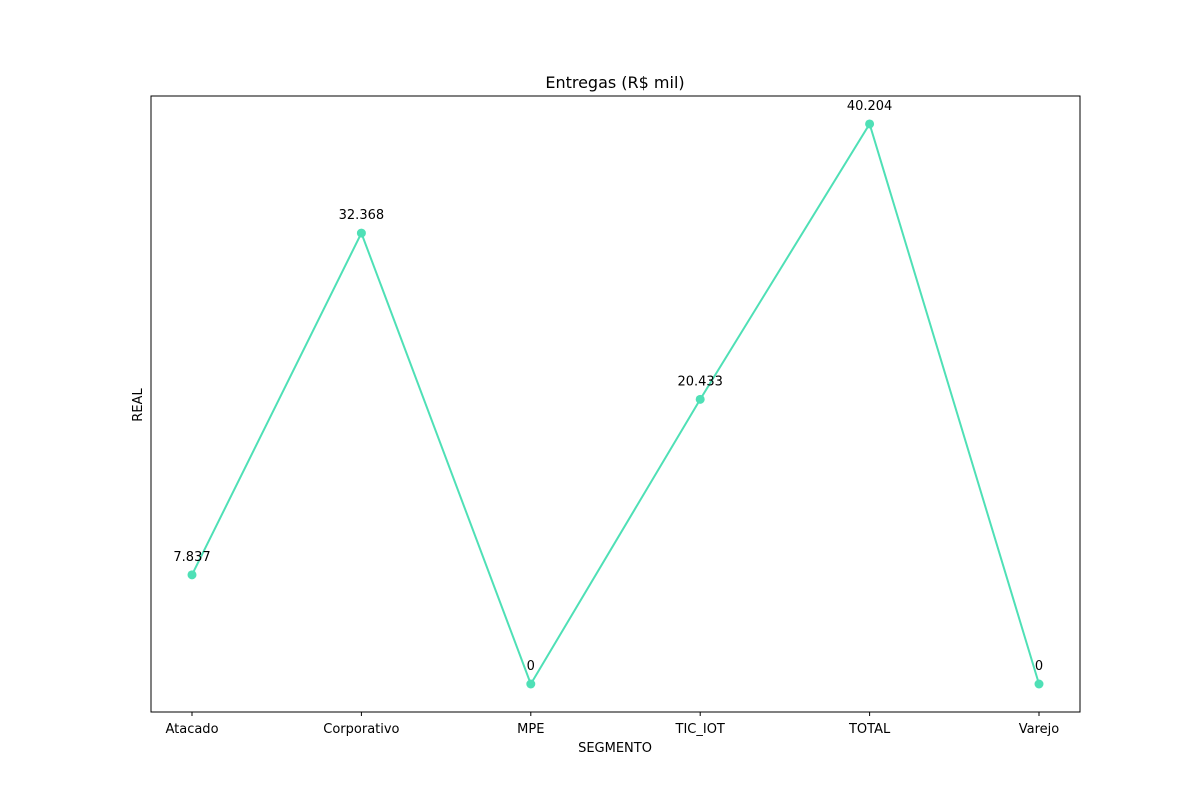 Image resolution: width=1200 pixels, height=800 pixels. Describe the element at coordinates (362, 215) in the screenshot. I see `data-label: 32.368` at that location.